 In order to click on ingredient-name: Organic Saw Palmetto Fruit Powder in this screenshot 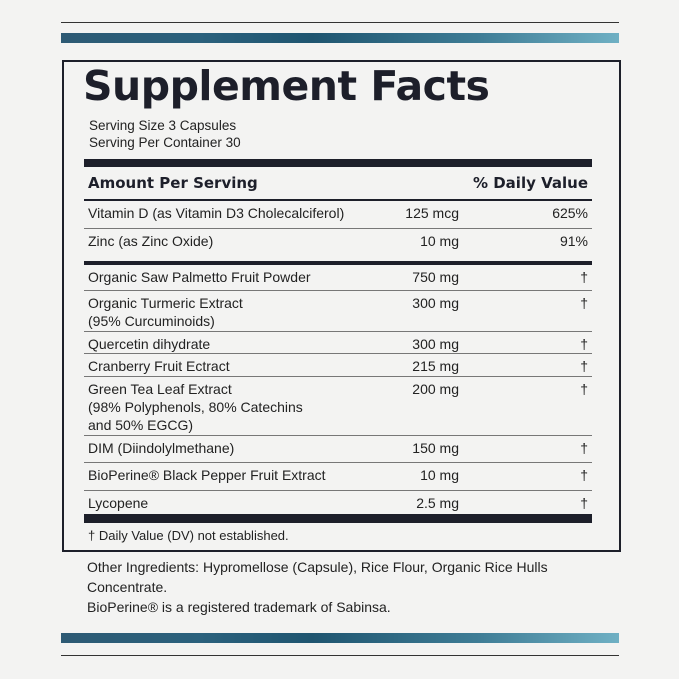, I will do `click(199, 277)`.